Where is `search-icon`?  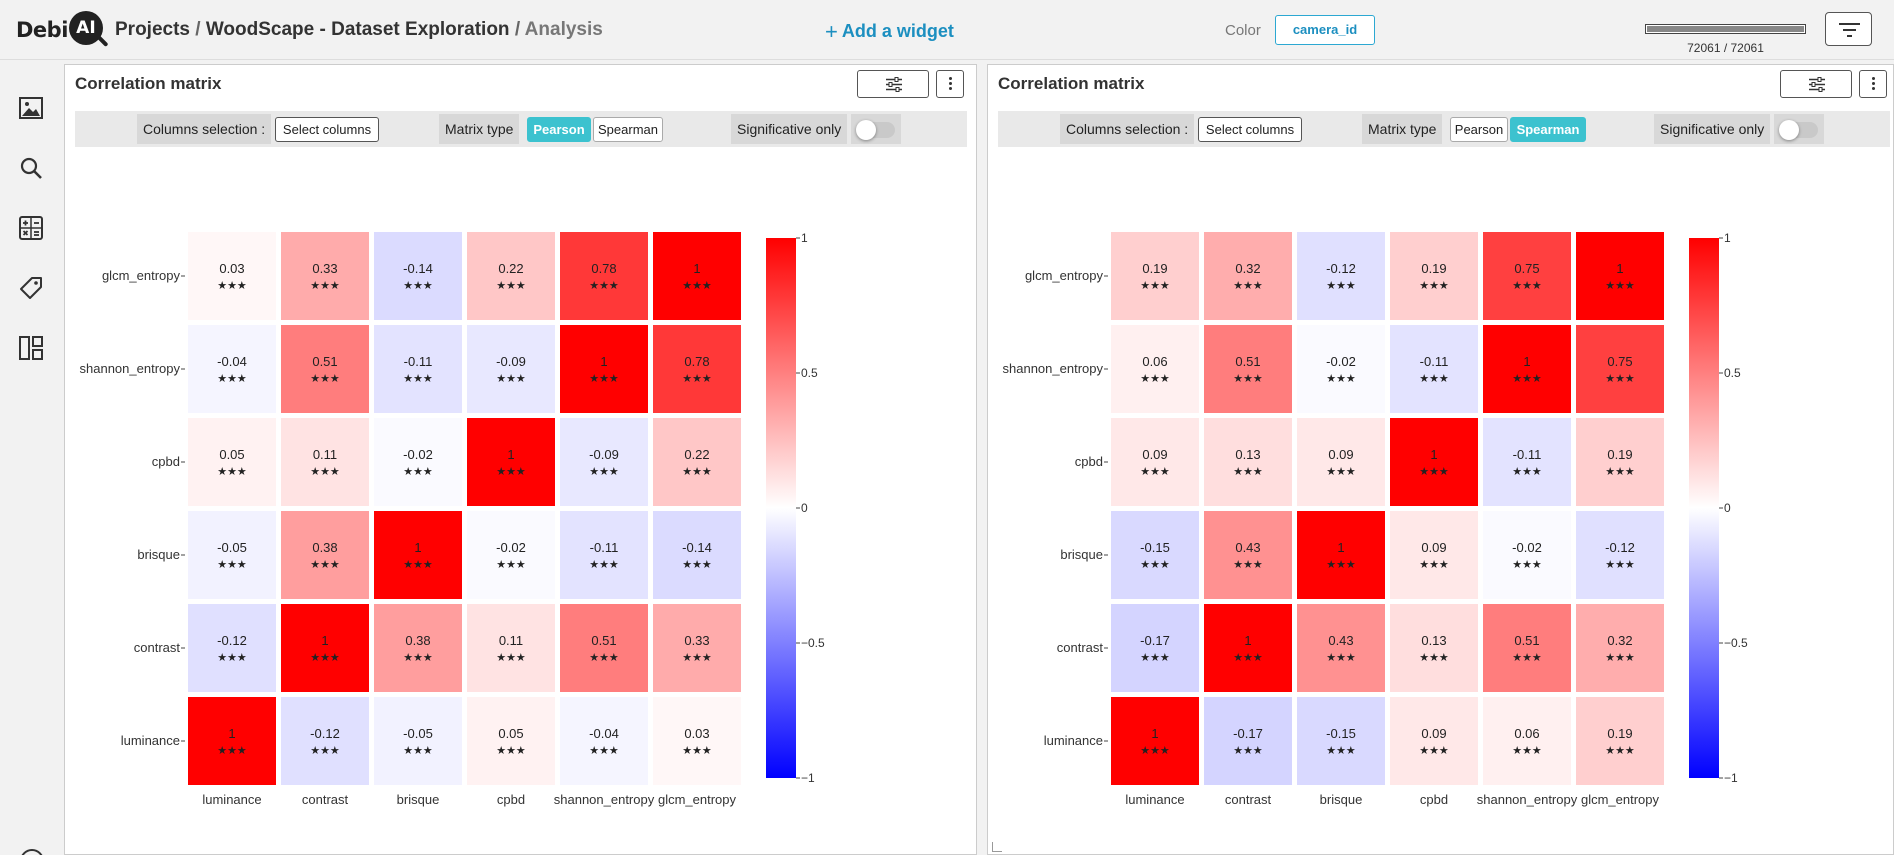
search-icon is located at coordinates (31, 168).